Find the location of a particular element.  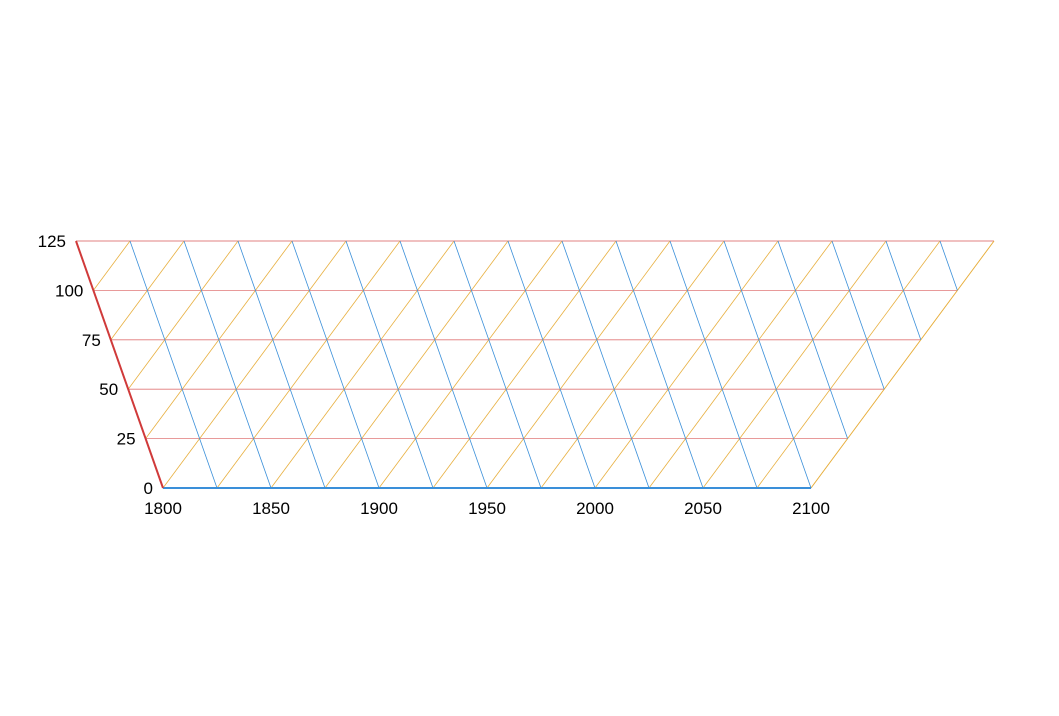

x-tick-label: 2100 is located at coordinates (811, 508).